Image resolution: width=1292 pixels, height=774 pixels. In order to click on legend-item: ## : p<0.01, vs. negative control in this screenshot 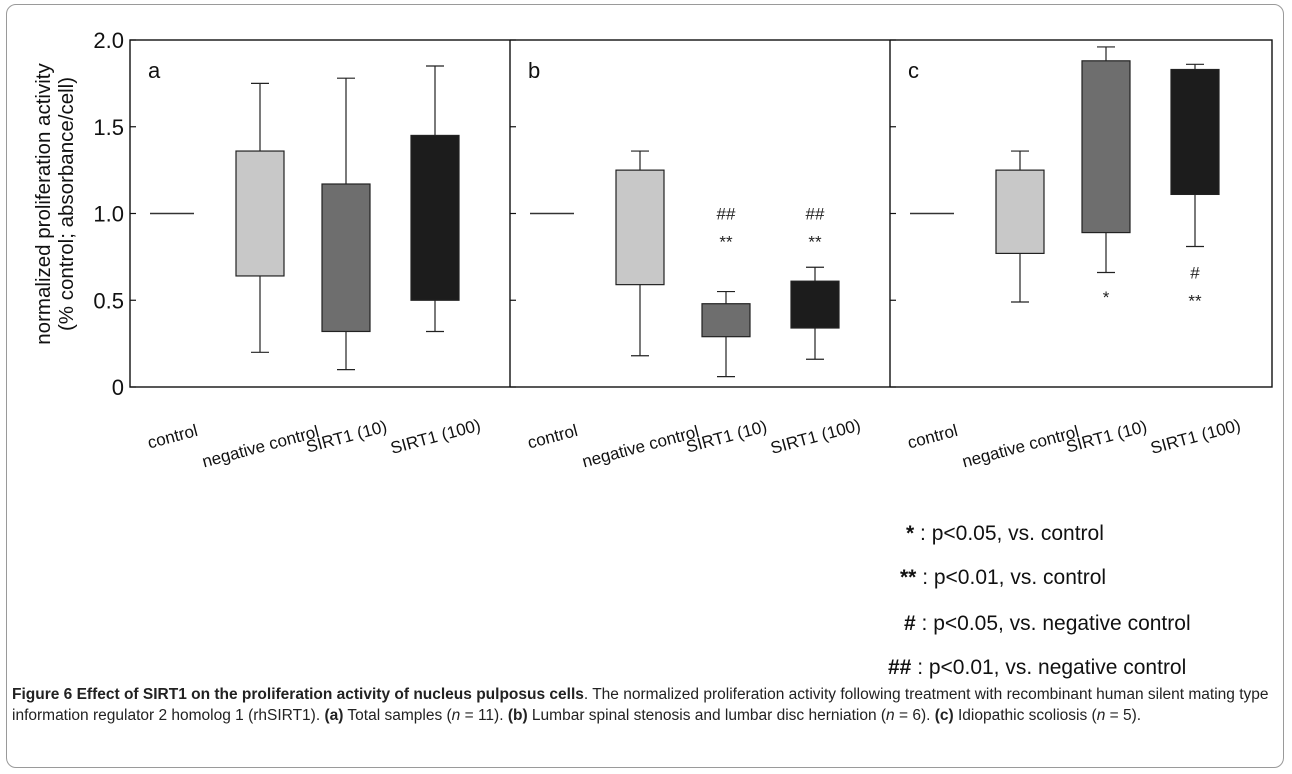, I will do `click(1037, 668)`.